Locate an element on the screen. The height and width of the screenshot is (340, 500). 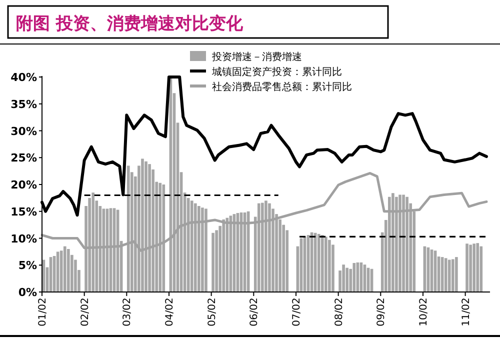
x-tick-label: 06/02 is located at coordinates (254, 312).